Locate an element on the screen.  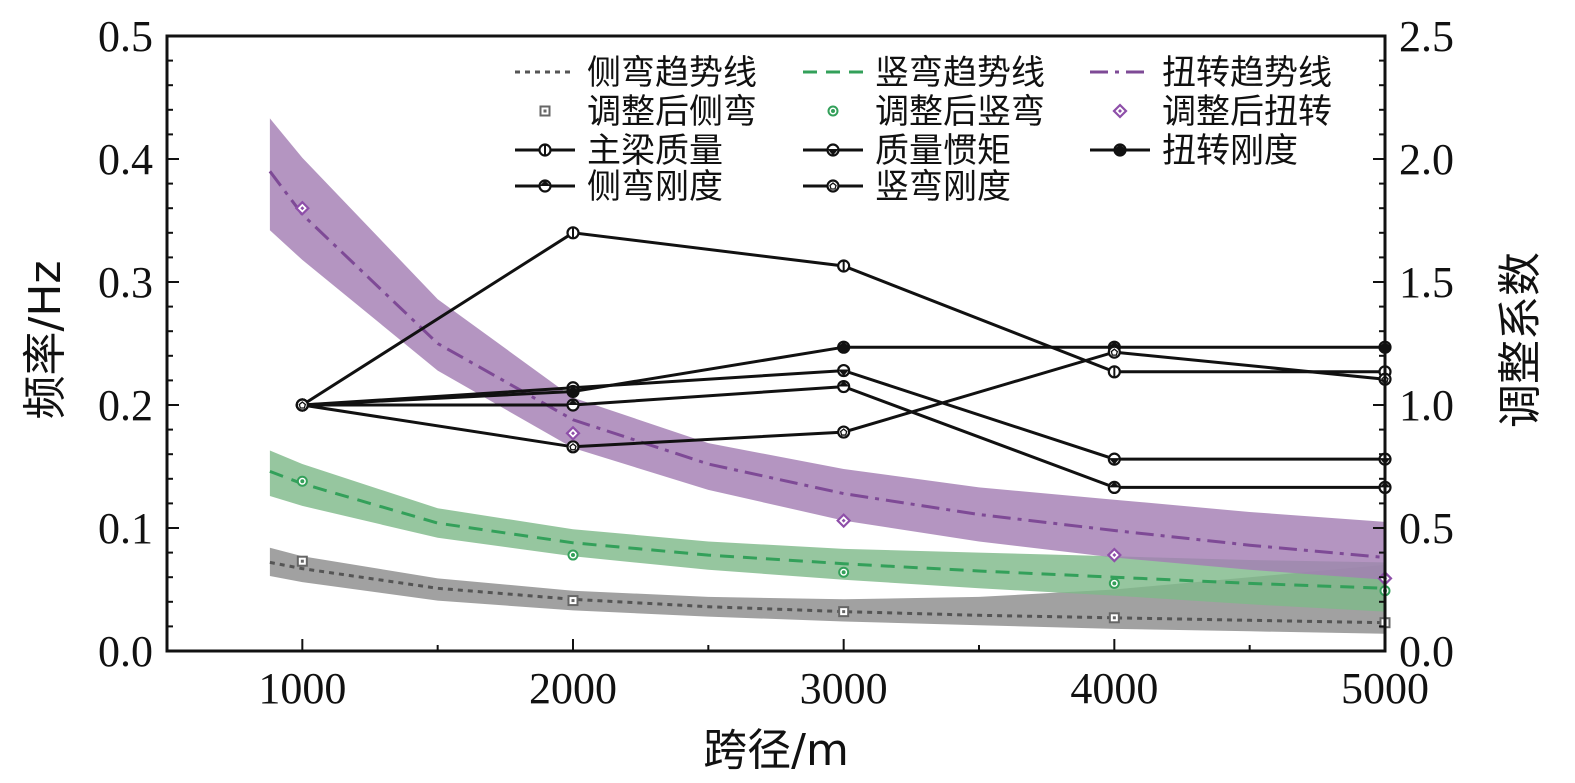
y-left-tick-label: 0.3 is located at coordinates (125, 282).